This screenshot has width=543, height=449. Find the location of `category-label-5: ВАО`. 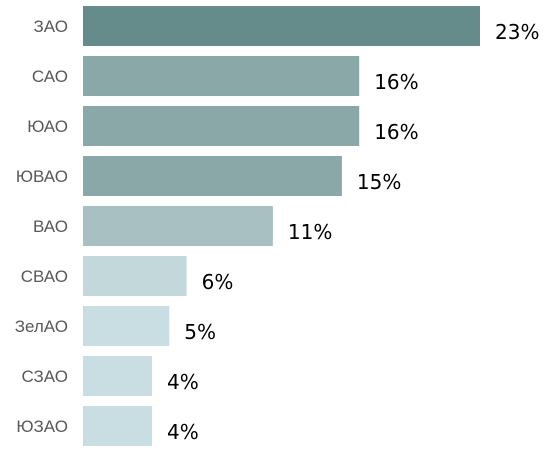

category-label-5: ВАО is located at coordinates (50, 226).